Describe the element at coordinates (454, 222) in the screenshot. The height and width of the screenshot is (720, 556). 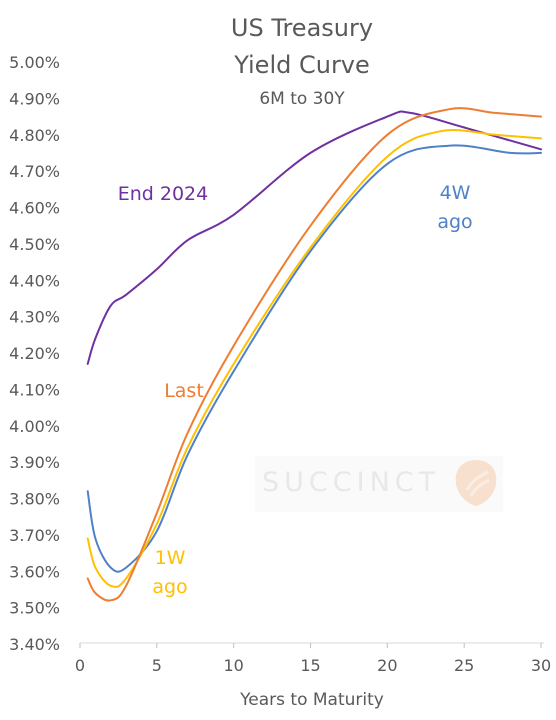
I see `series-label-4w-ago: ago` at that location.